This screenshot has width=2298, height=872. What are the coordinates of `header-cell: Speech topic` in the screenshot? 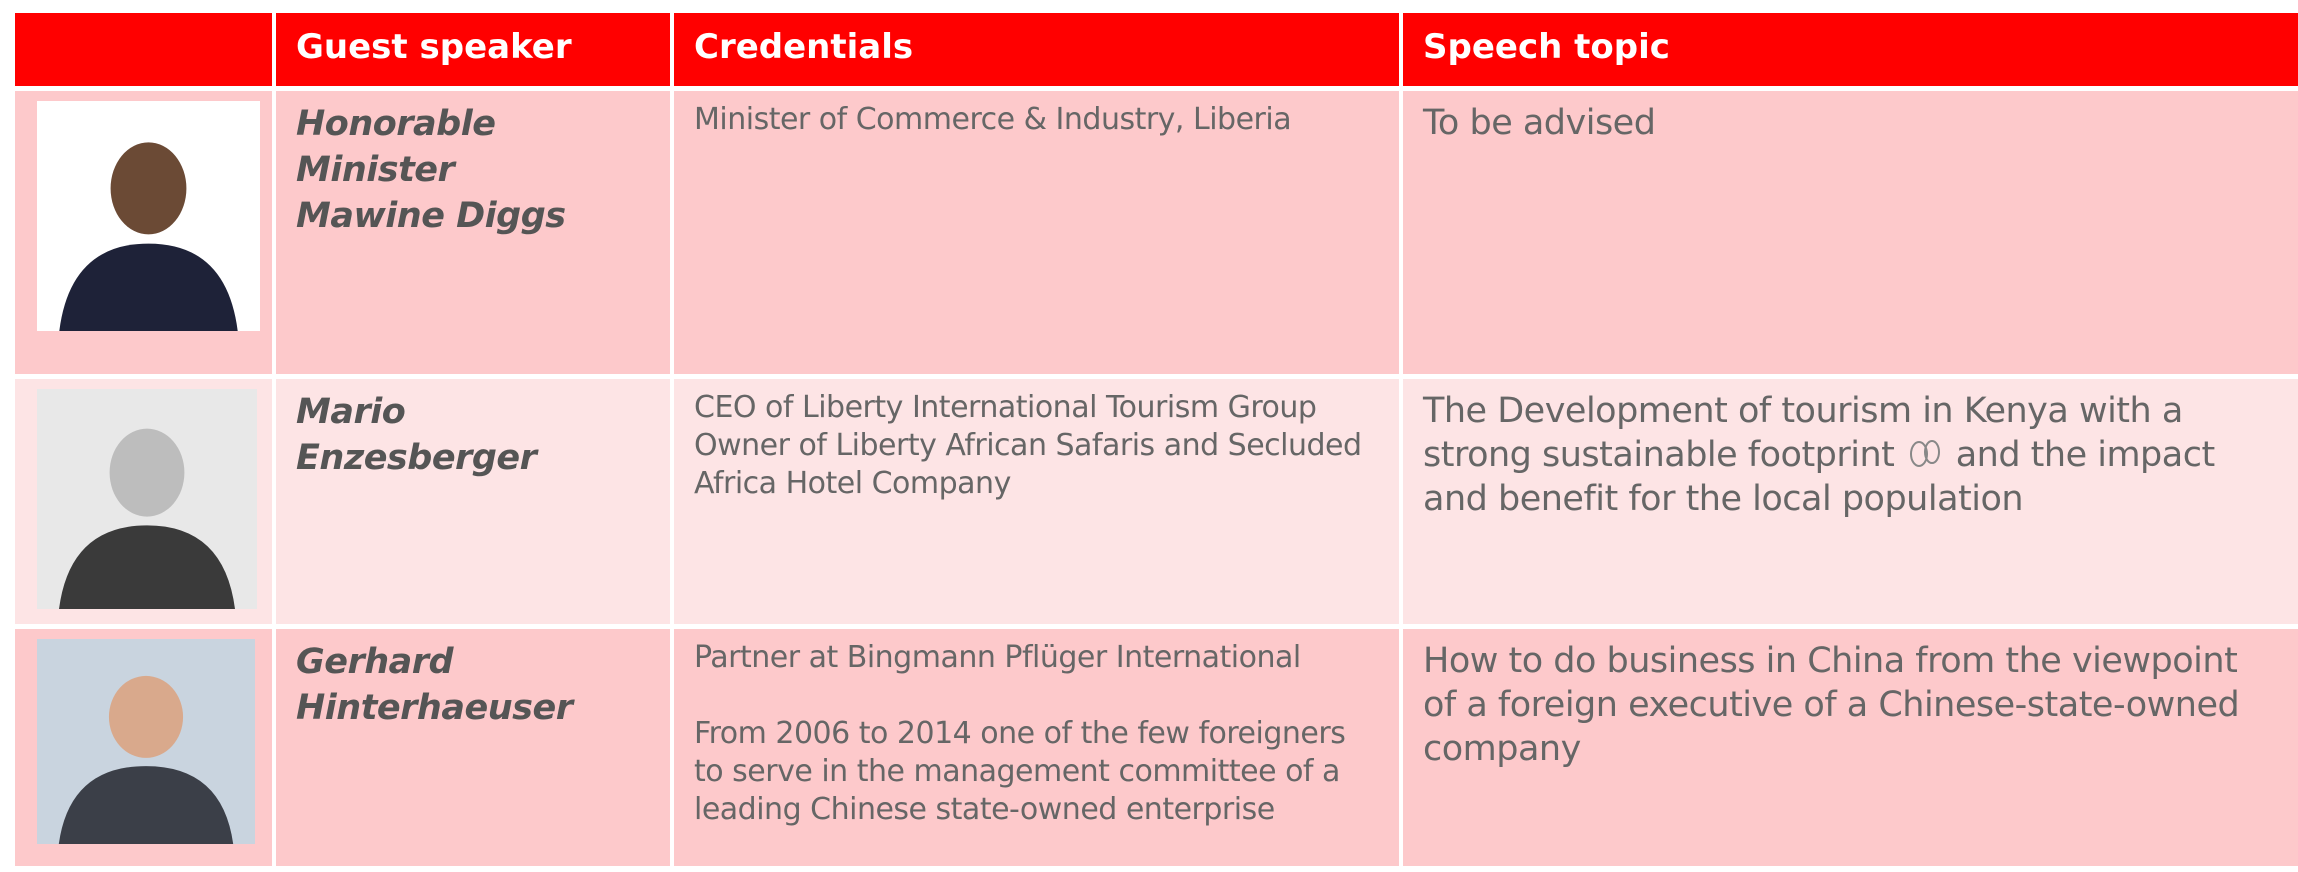 It's located at (1546, 47).